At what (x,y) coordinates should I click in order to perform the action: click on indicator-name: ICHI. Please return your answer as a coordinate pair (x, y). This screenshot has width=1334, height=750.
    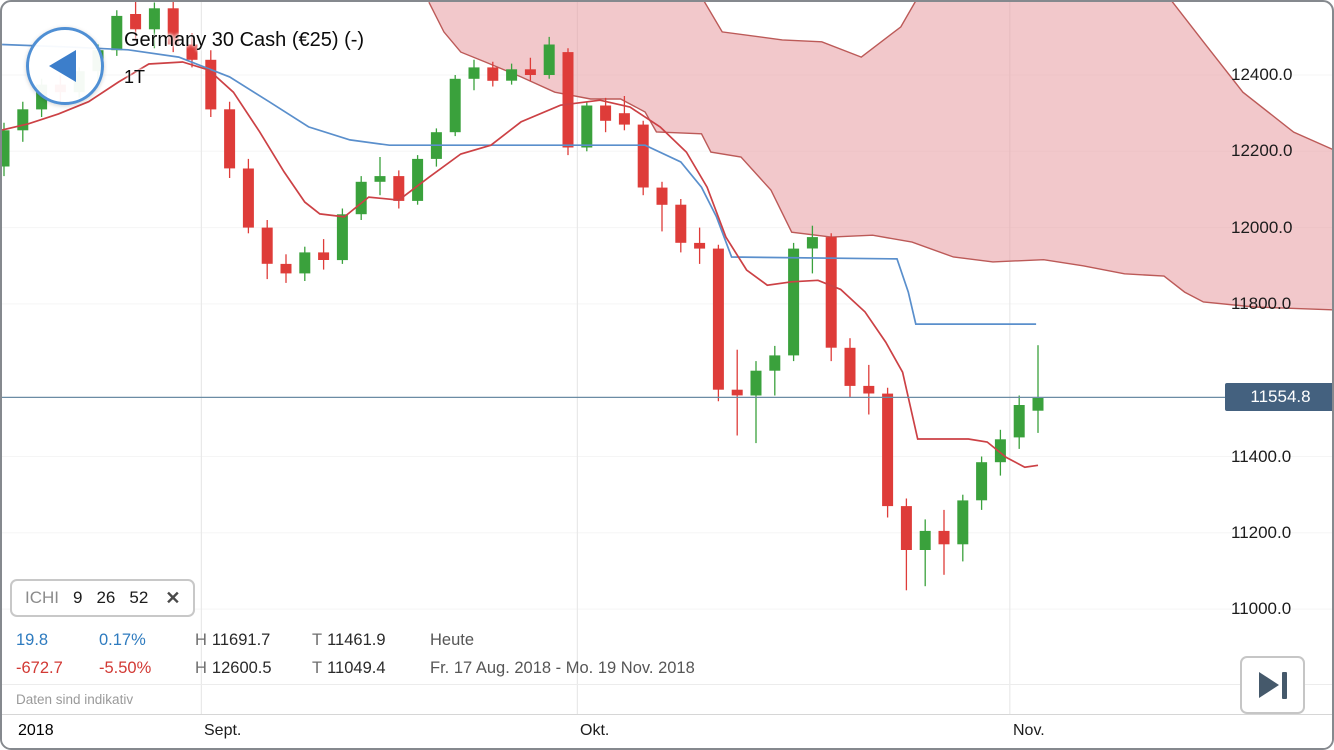
    Looking at the image, I should click on (42, 597).